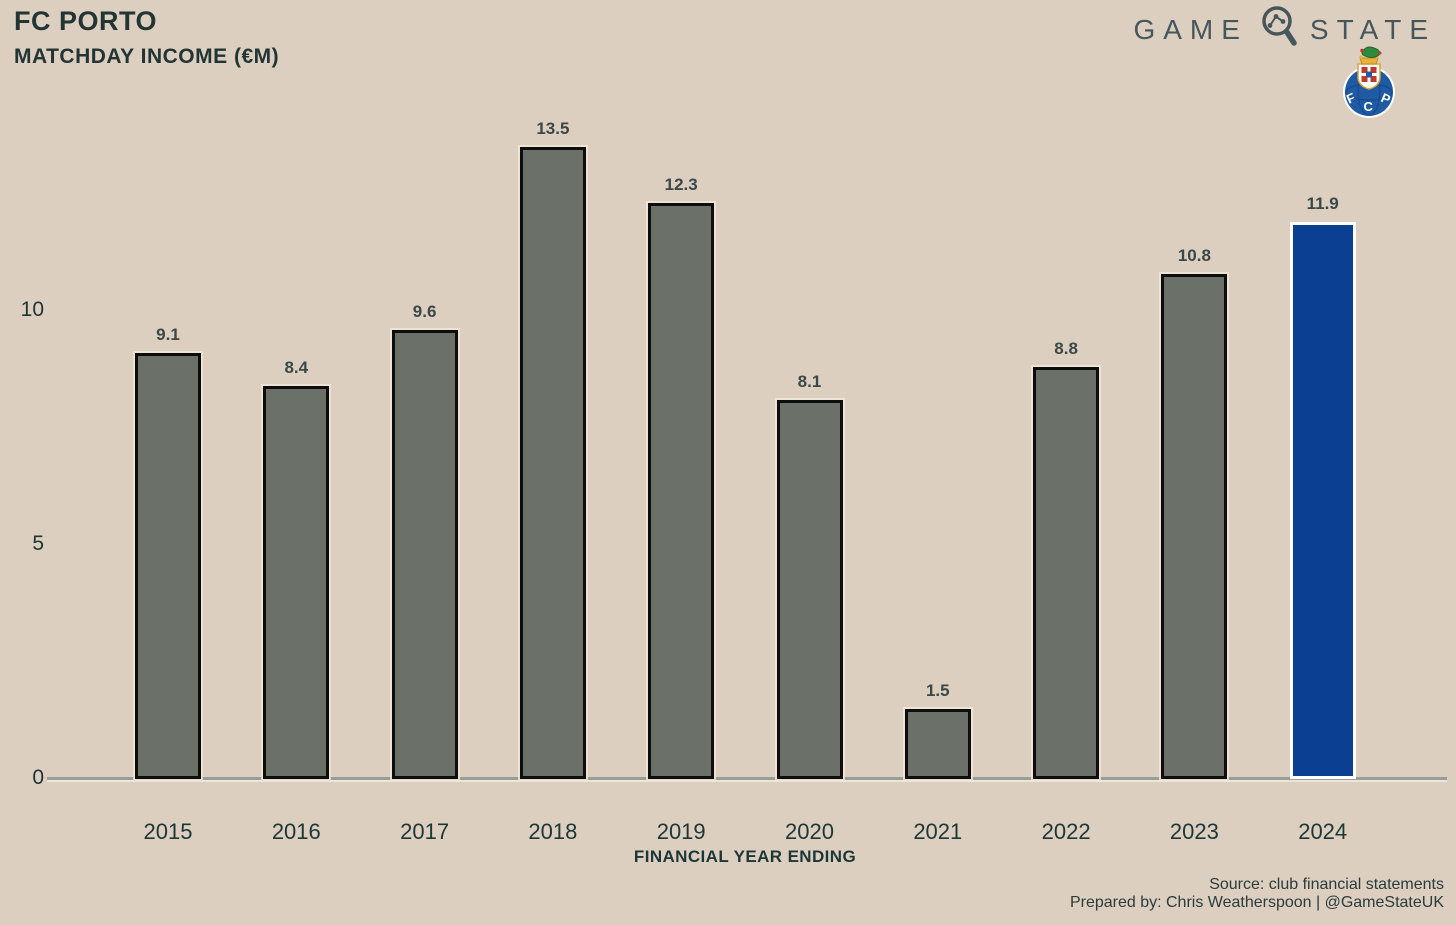 The image size is (1456, 925). What do you see at coordinates (1326, 884) in the screenshot?
I see `source-text: Source: club financial statements` at bounding box center [1326, 884].